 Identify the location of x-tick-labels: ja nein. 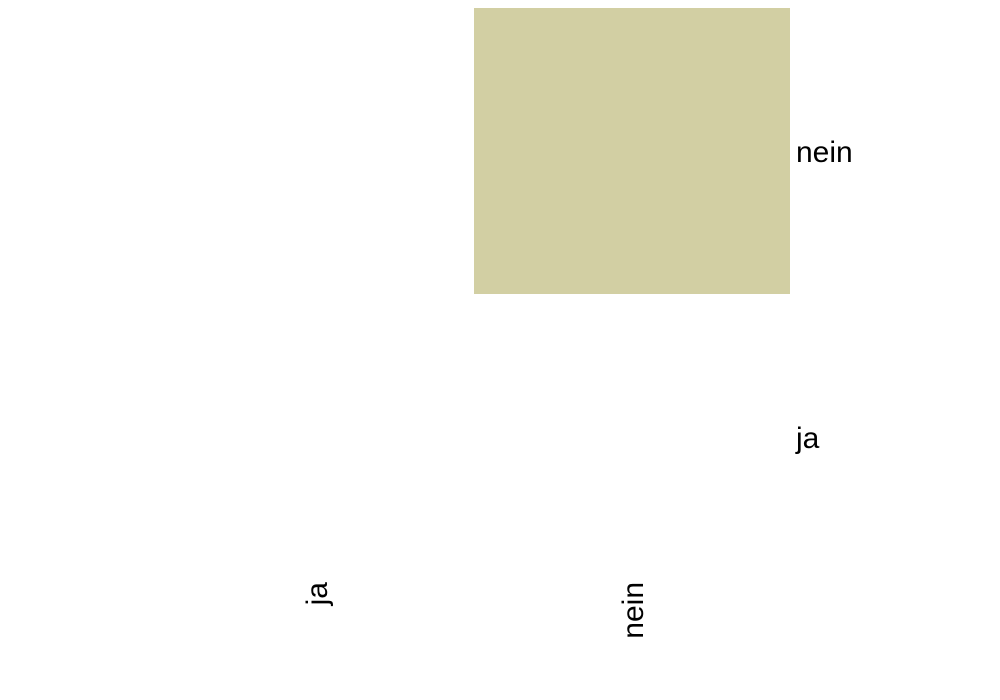
(475, 610).